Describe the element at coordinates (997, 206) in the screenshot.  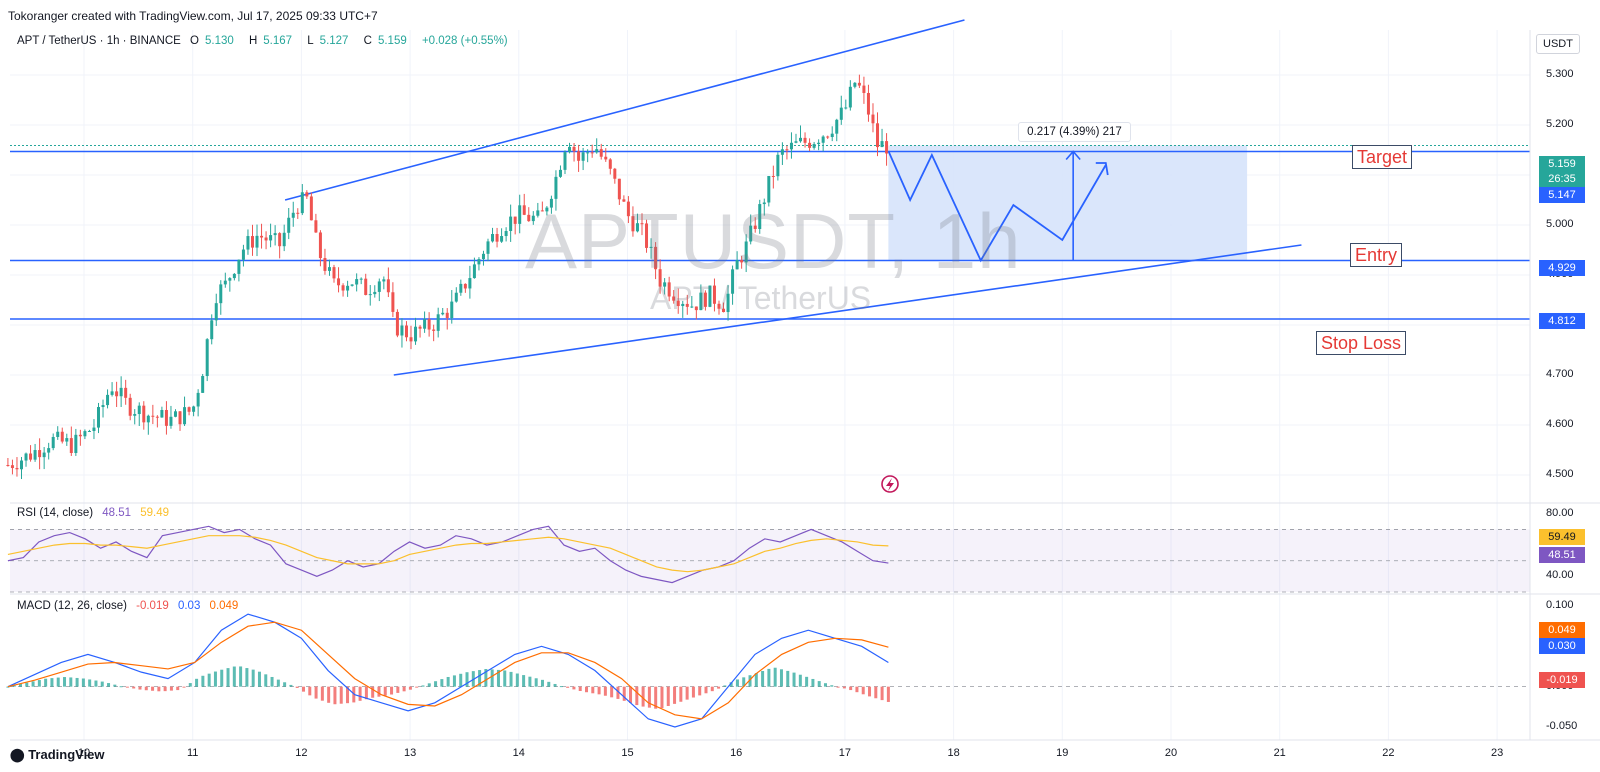
I see `projected-zigzag` at that location.